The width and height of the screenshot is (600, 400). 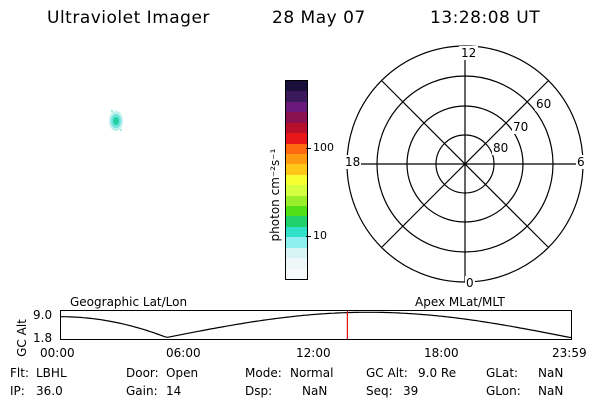 What do you see at coordinates (142, 373) in the screenshot?
I see `door-label: Door:` at bounding box center [142, 373].